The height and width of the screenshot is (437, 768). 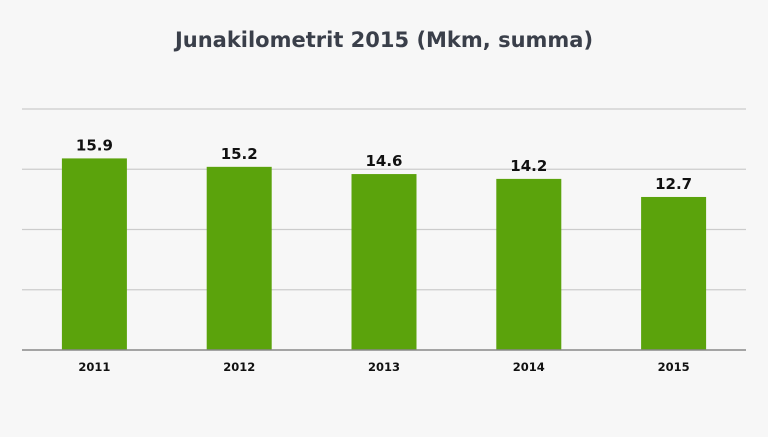 What do you see at coordinates (384, 262) in the screenshot?
I see `bar-2013` at bounding box center [384, 262].